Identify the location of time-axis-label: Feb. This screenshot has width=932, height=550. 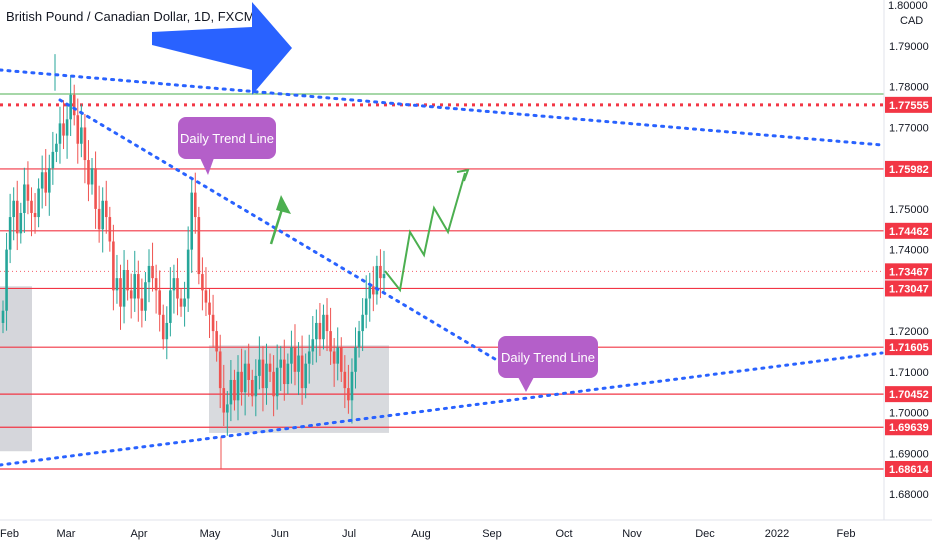
(9, 534).